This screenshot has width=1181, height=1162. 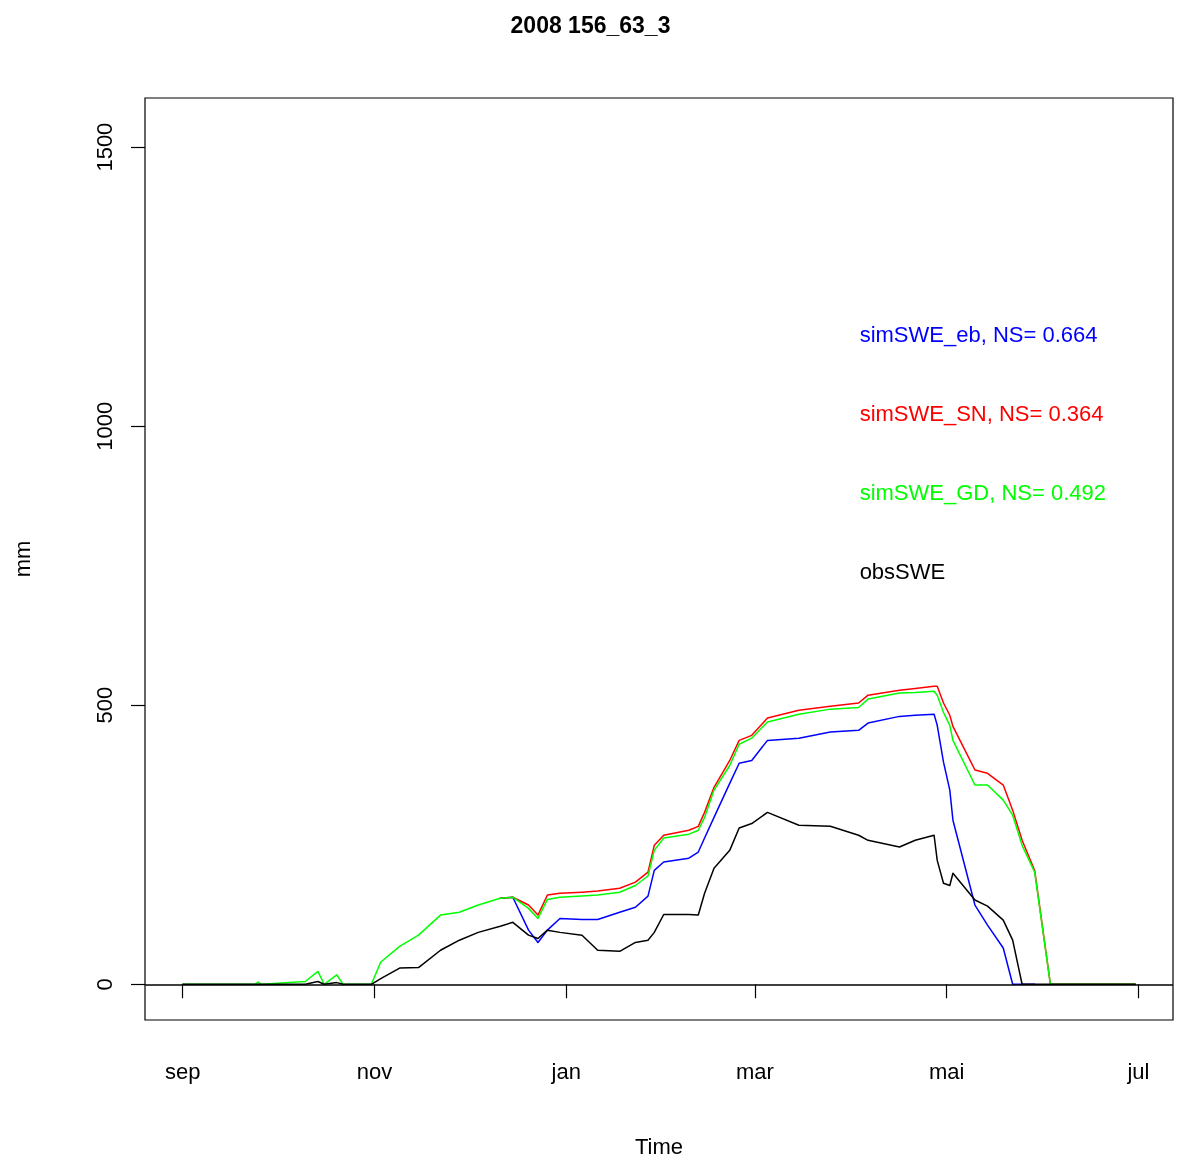 I want to click on text: obsSWE, so click(x=902, y=571).